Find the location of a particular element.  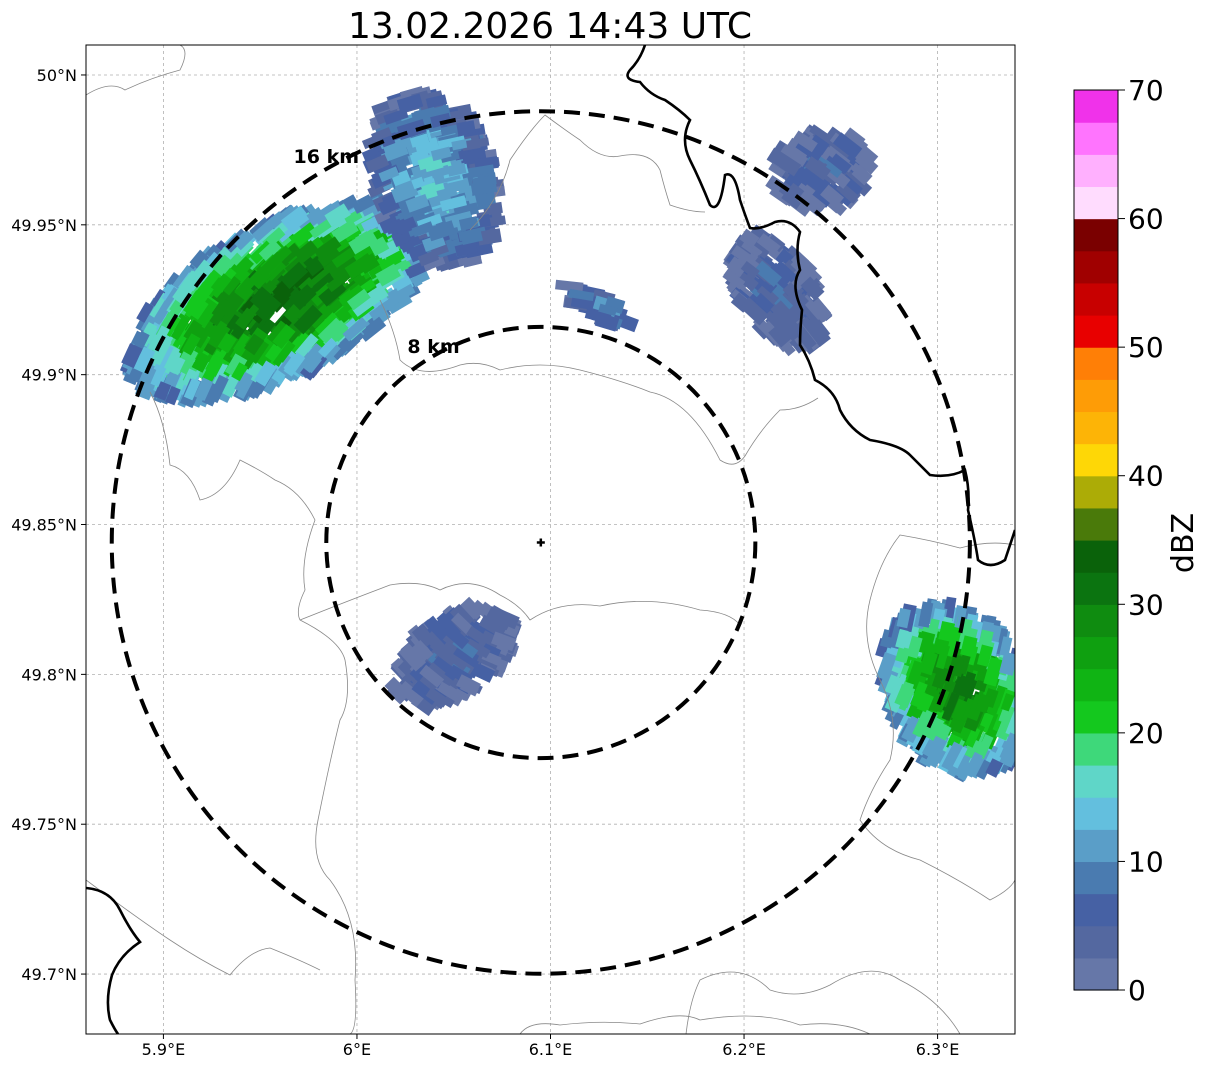

y-tick-label: 49.8°N is located at coordinates (49, 674).